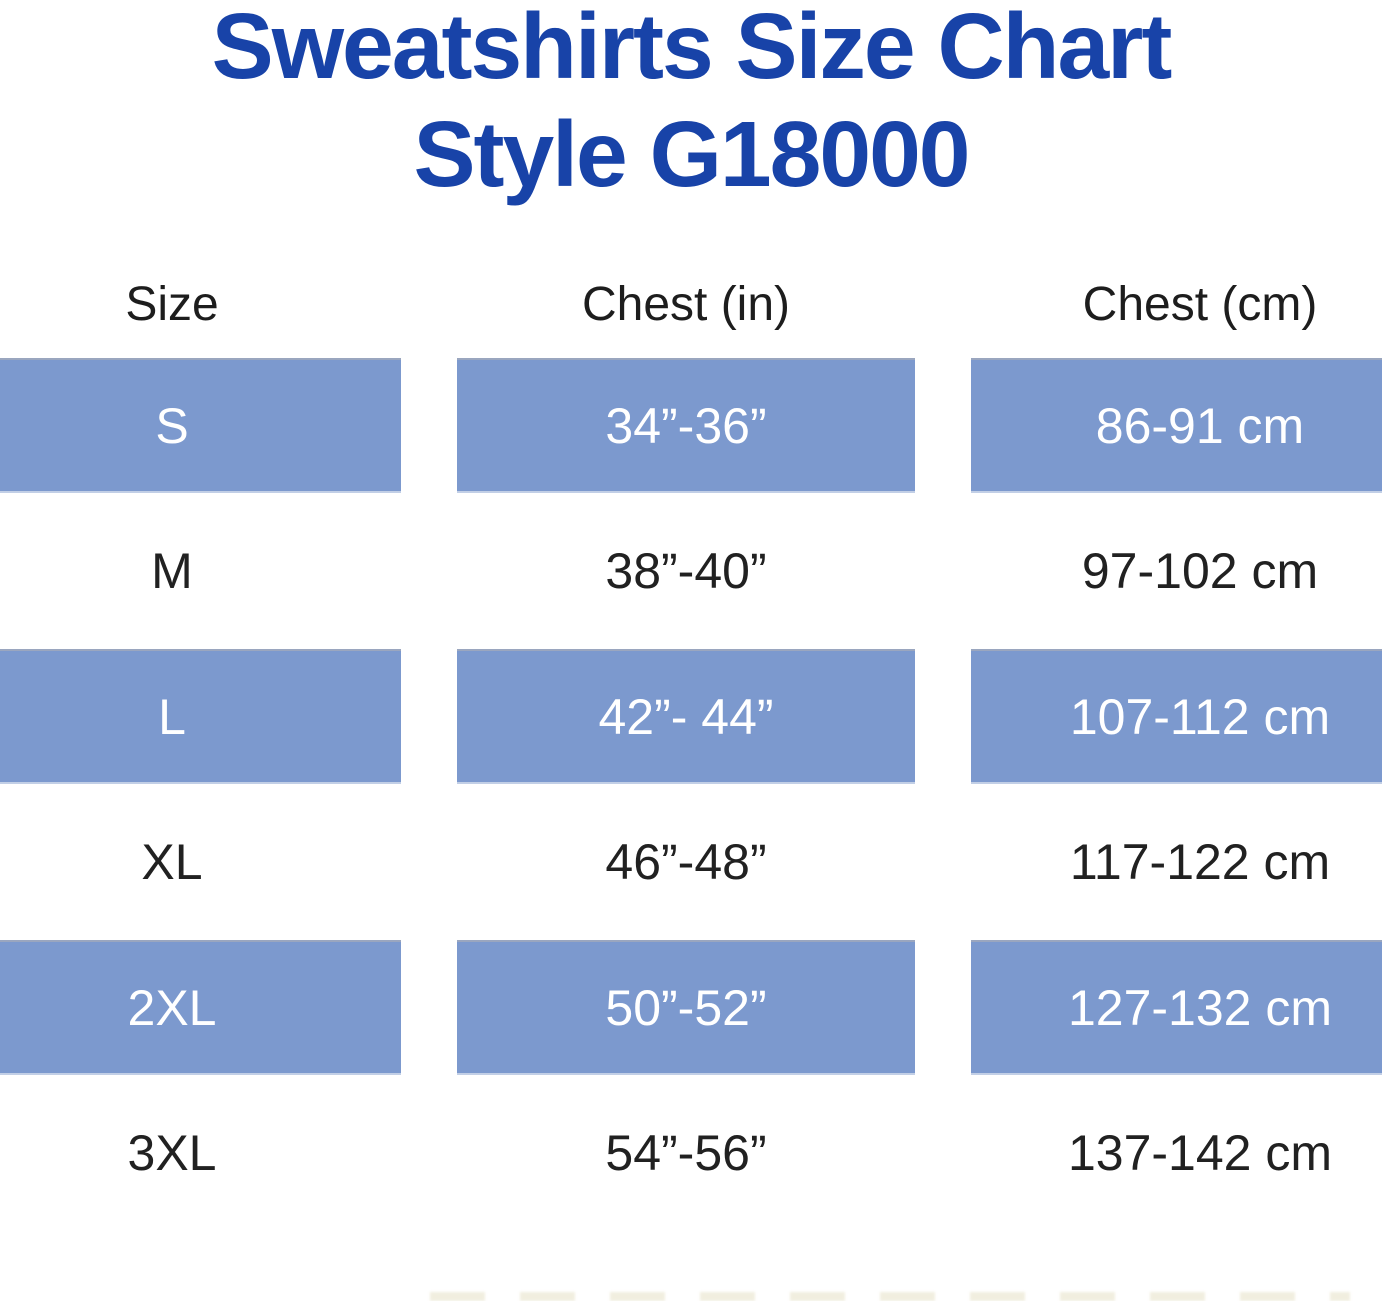  Describe the element at coordinates (1200, 862) in the screenshot. I see `chest-cm-cell: 117-122 cm` at that location.